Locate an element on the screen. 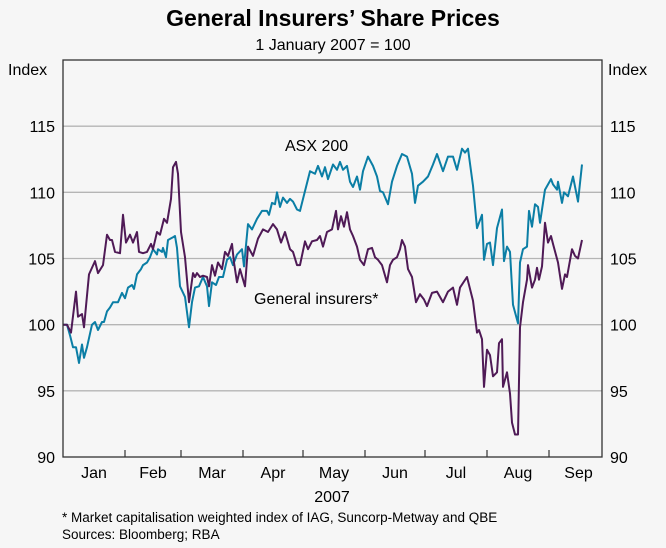  x-tick-label: Jul is located at coordinates (456, 473).